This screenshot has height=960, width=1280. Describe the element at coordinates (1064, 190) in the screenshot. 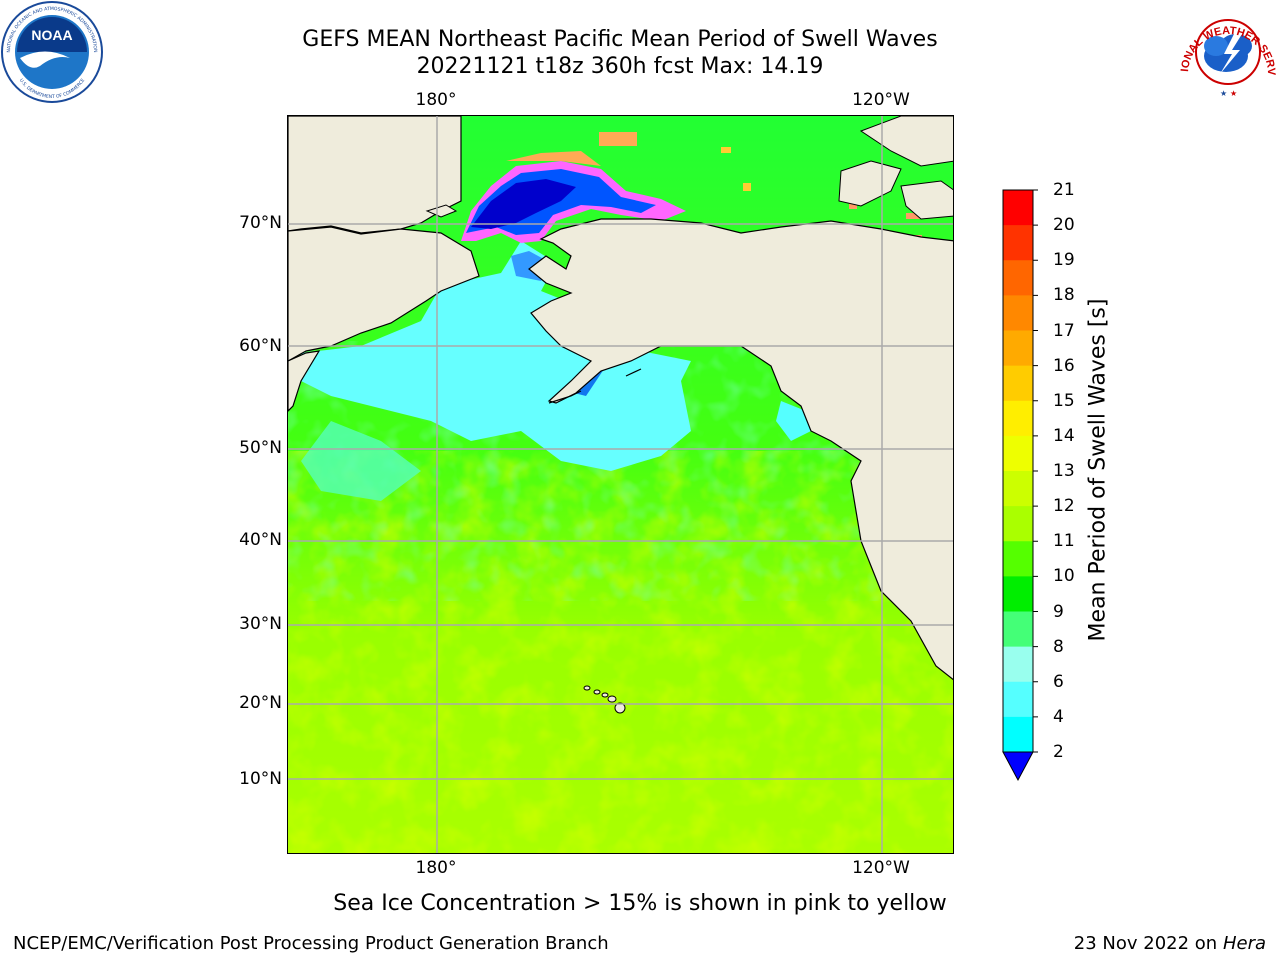

I see `colorbar-tick-label: 21` at that location.